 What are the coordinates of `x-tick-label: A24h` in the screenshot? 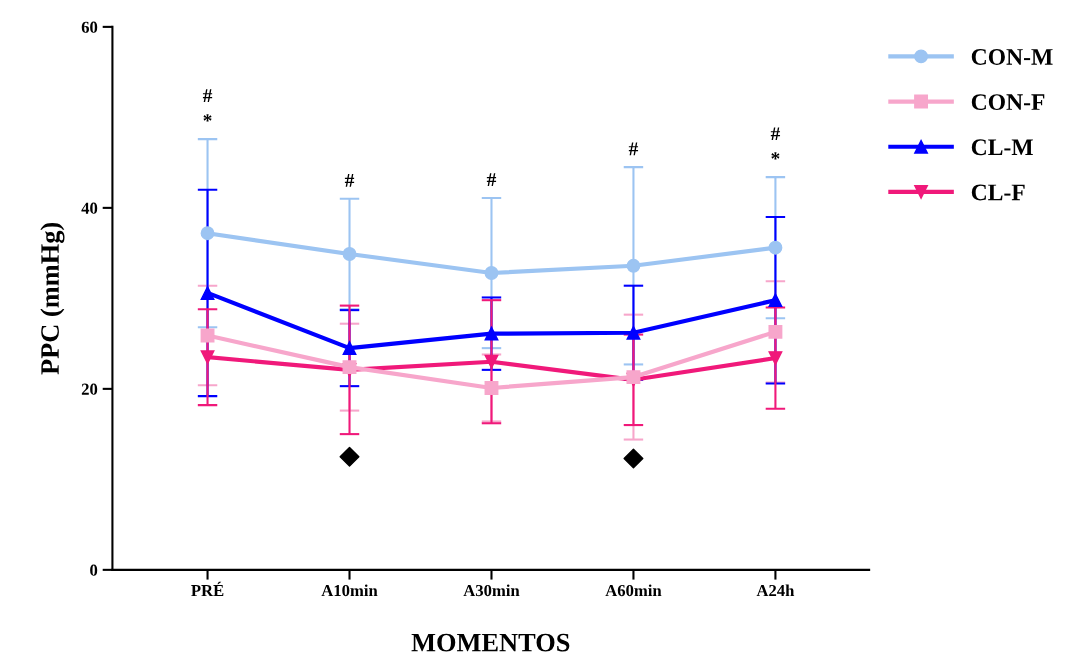 It's located at (775, 590).